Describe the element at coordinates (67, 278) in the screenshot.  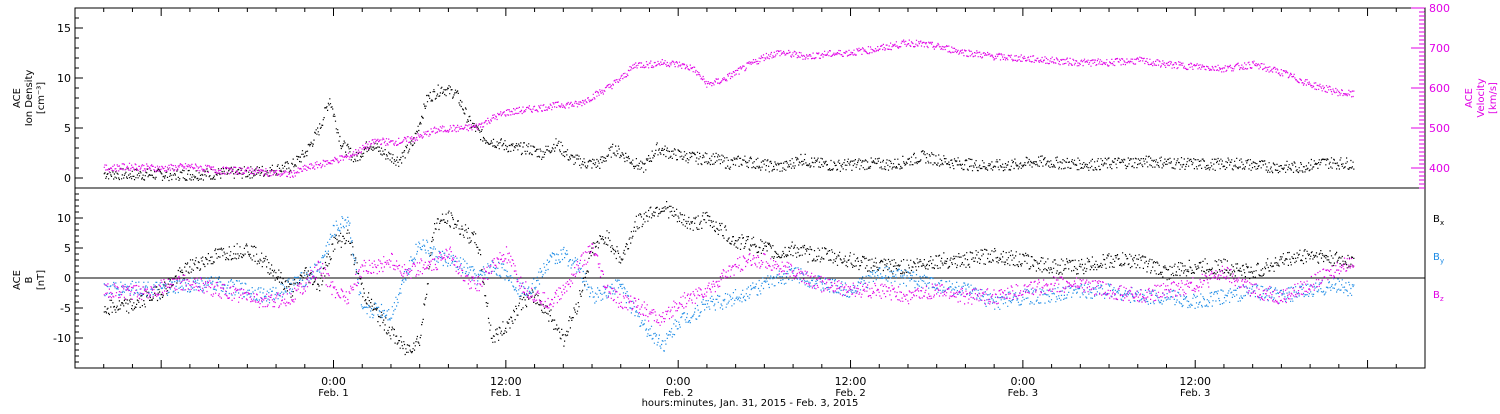
I see `bottom-ytick-label-2: 0` at that location.